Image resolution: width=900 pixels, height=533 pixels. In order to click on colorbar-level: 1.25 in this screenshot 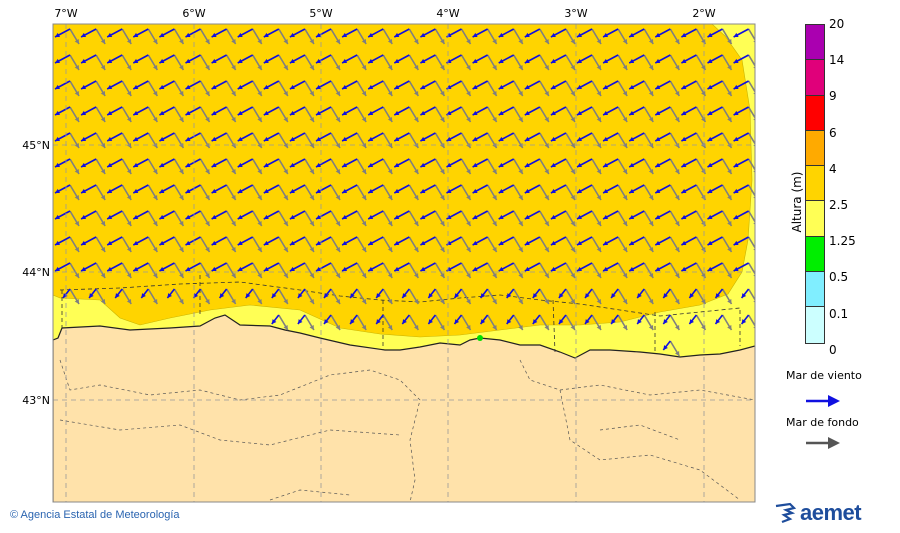, I will do `click(842, 241)`.